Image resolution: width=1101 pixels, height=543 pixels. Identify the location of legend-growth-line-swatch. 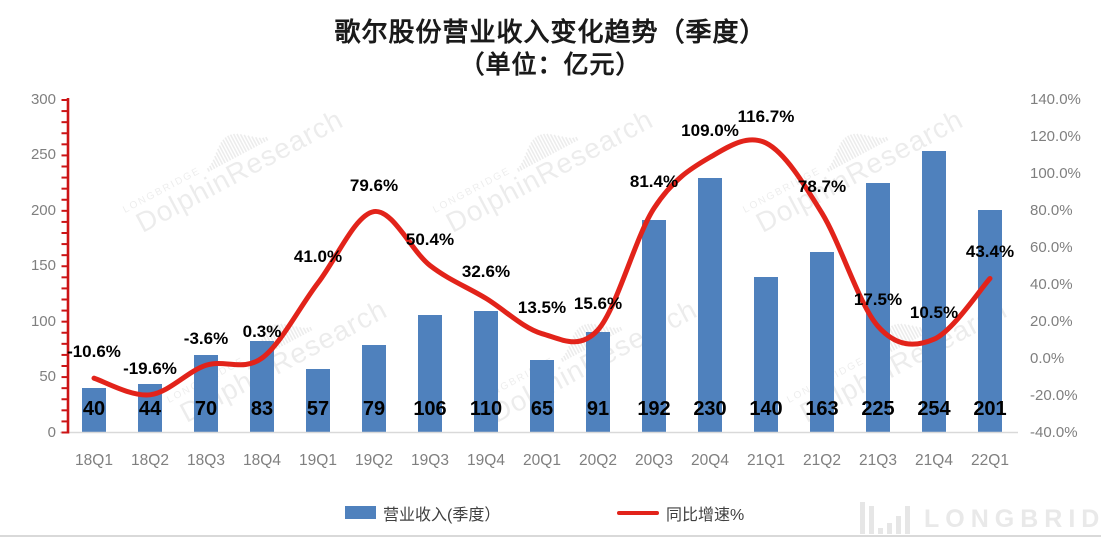
(638, 513).